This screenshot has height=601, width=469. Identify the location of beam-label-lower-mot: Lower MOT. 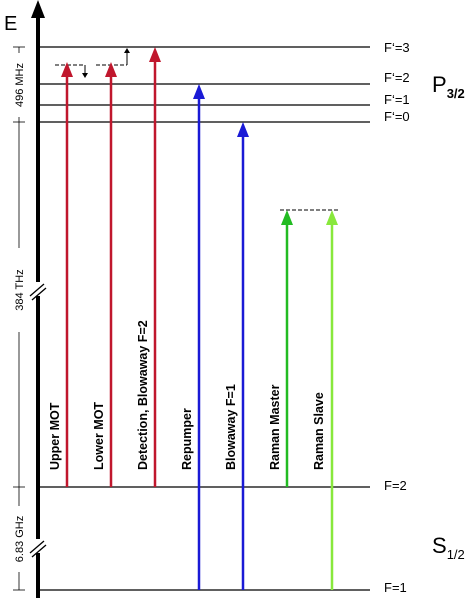
(99, 436).